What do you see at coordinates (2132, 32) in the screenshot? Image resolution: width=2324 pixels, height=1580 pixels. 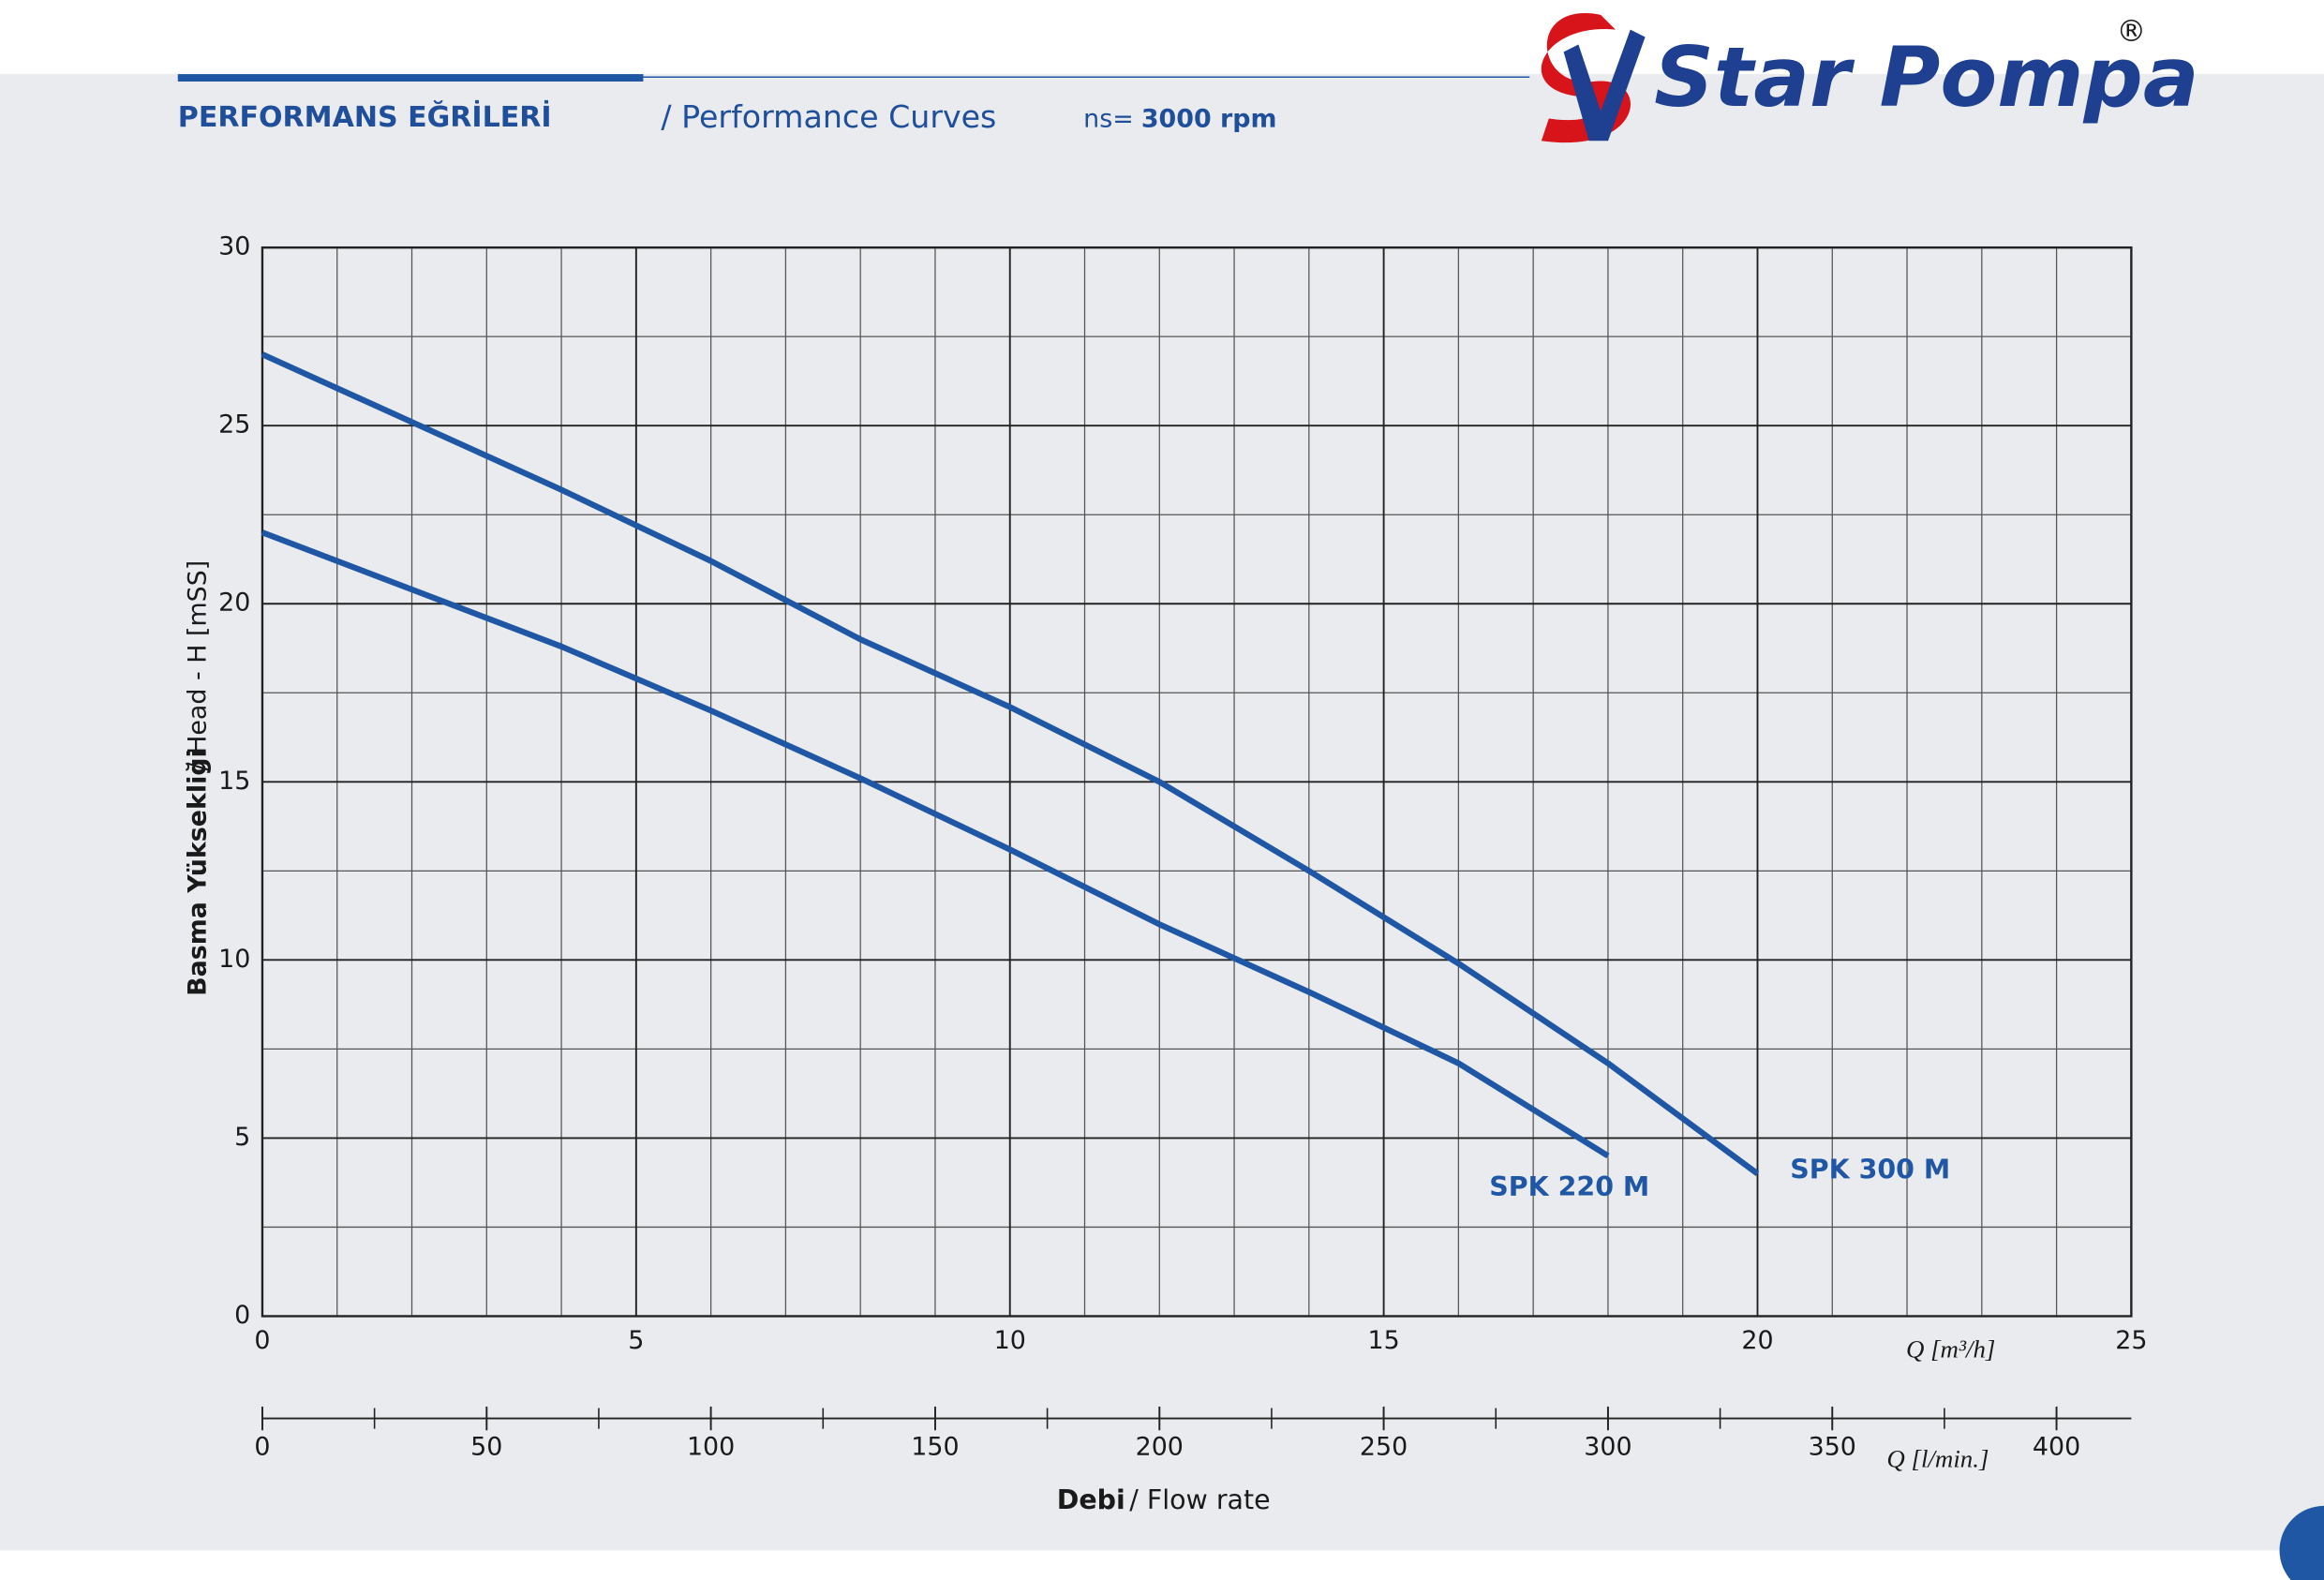 I see `brand-mark: ®` at bounding box center [2132, 32].